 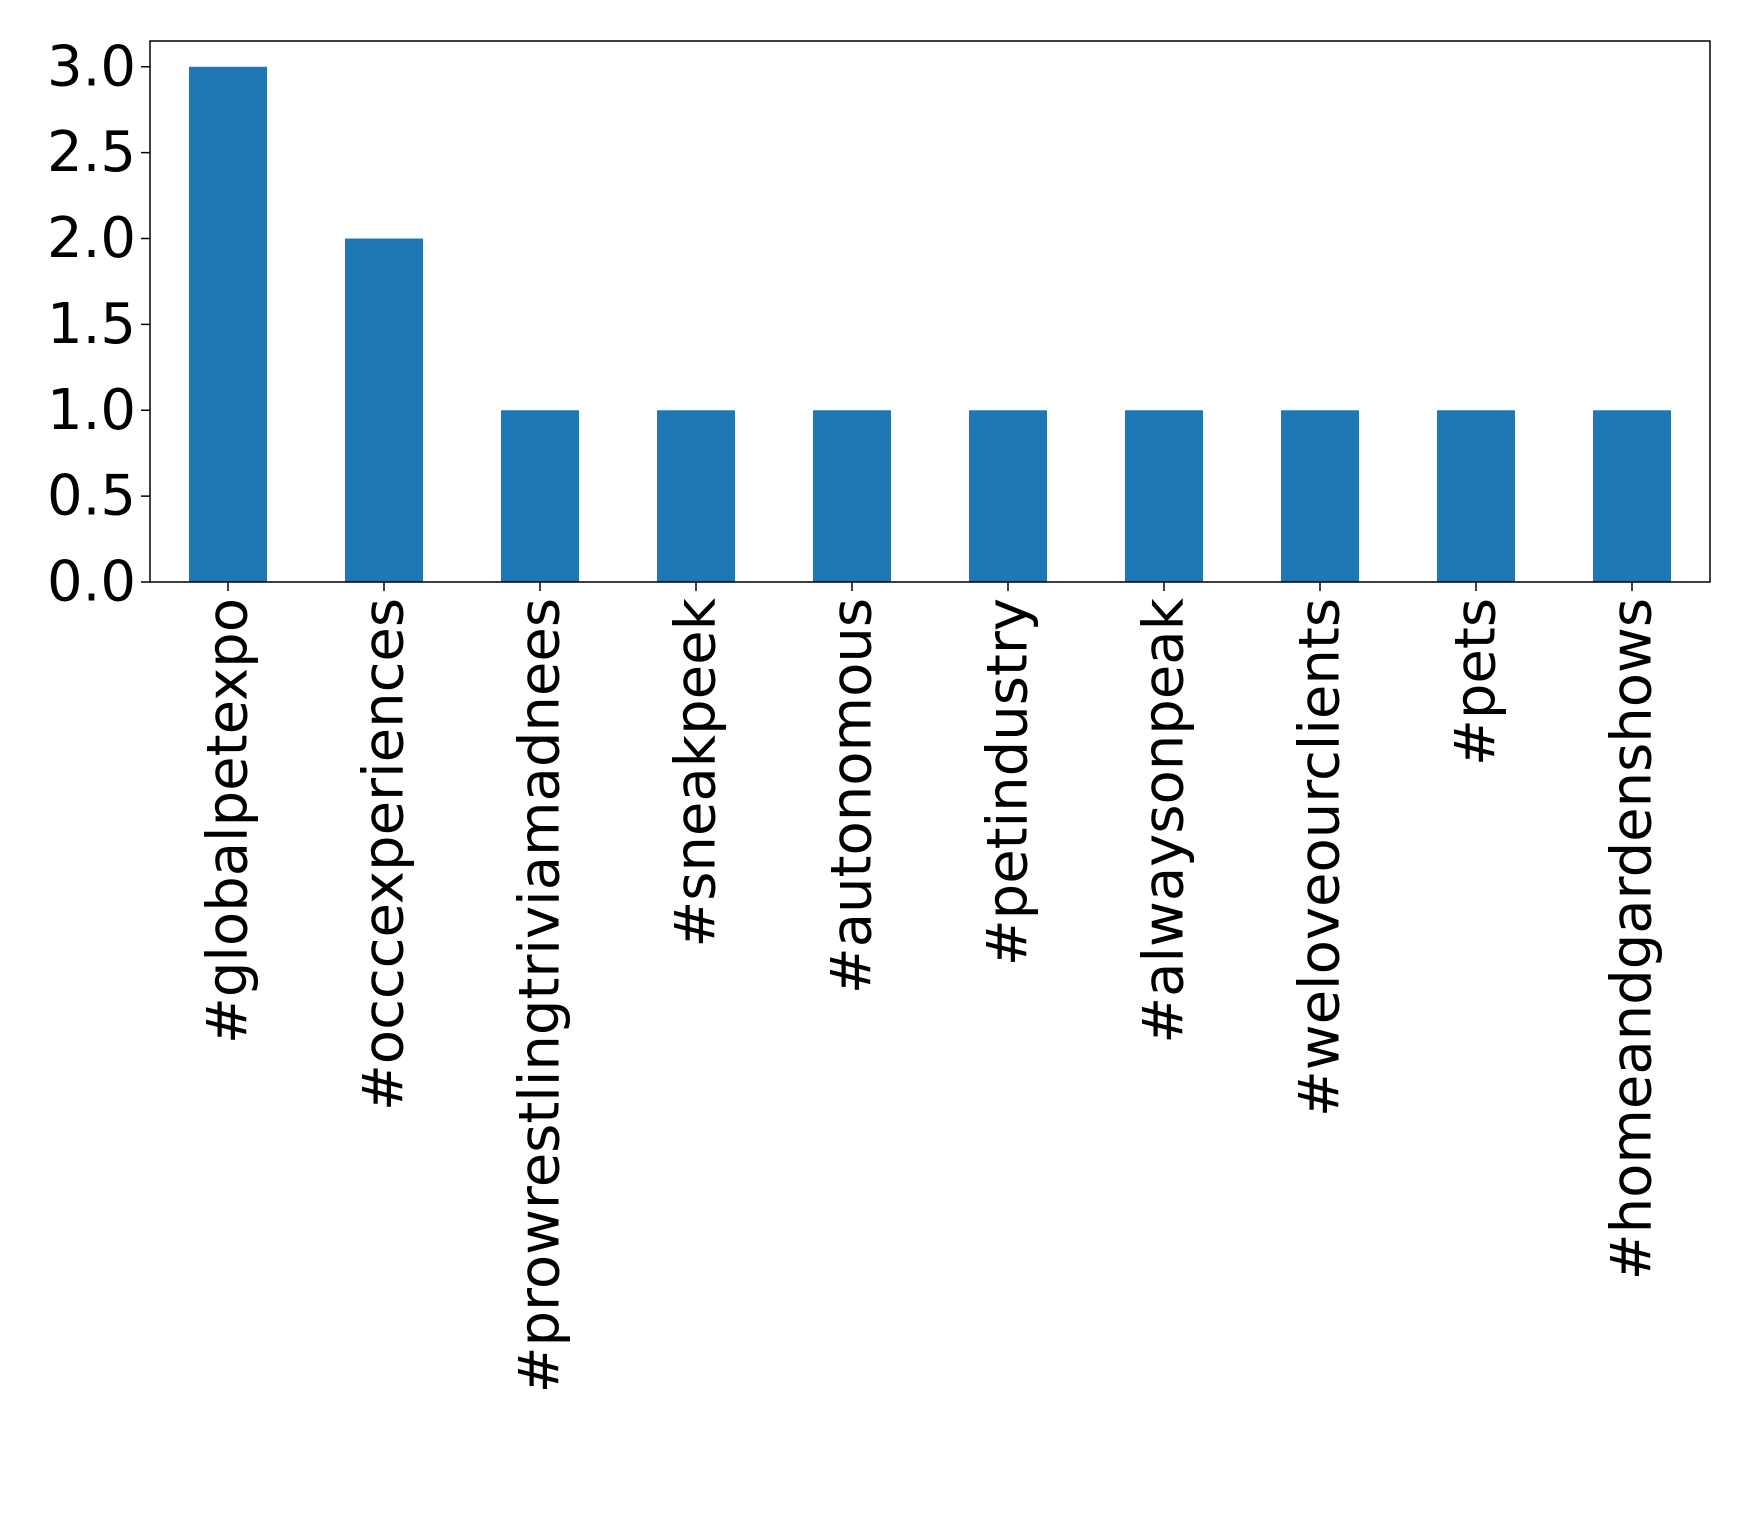 What do you see at coordinates (1008, 782) in the screenshot?
I see `xtick-label: #petindustry` at bounding box center [1008, 782].